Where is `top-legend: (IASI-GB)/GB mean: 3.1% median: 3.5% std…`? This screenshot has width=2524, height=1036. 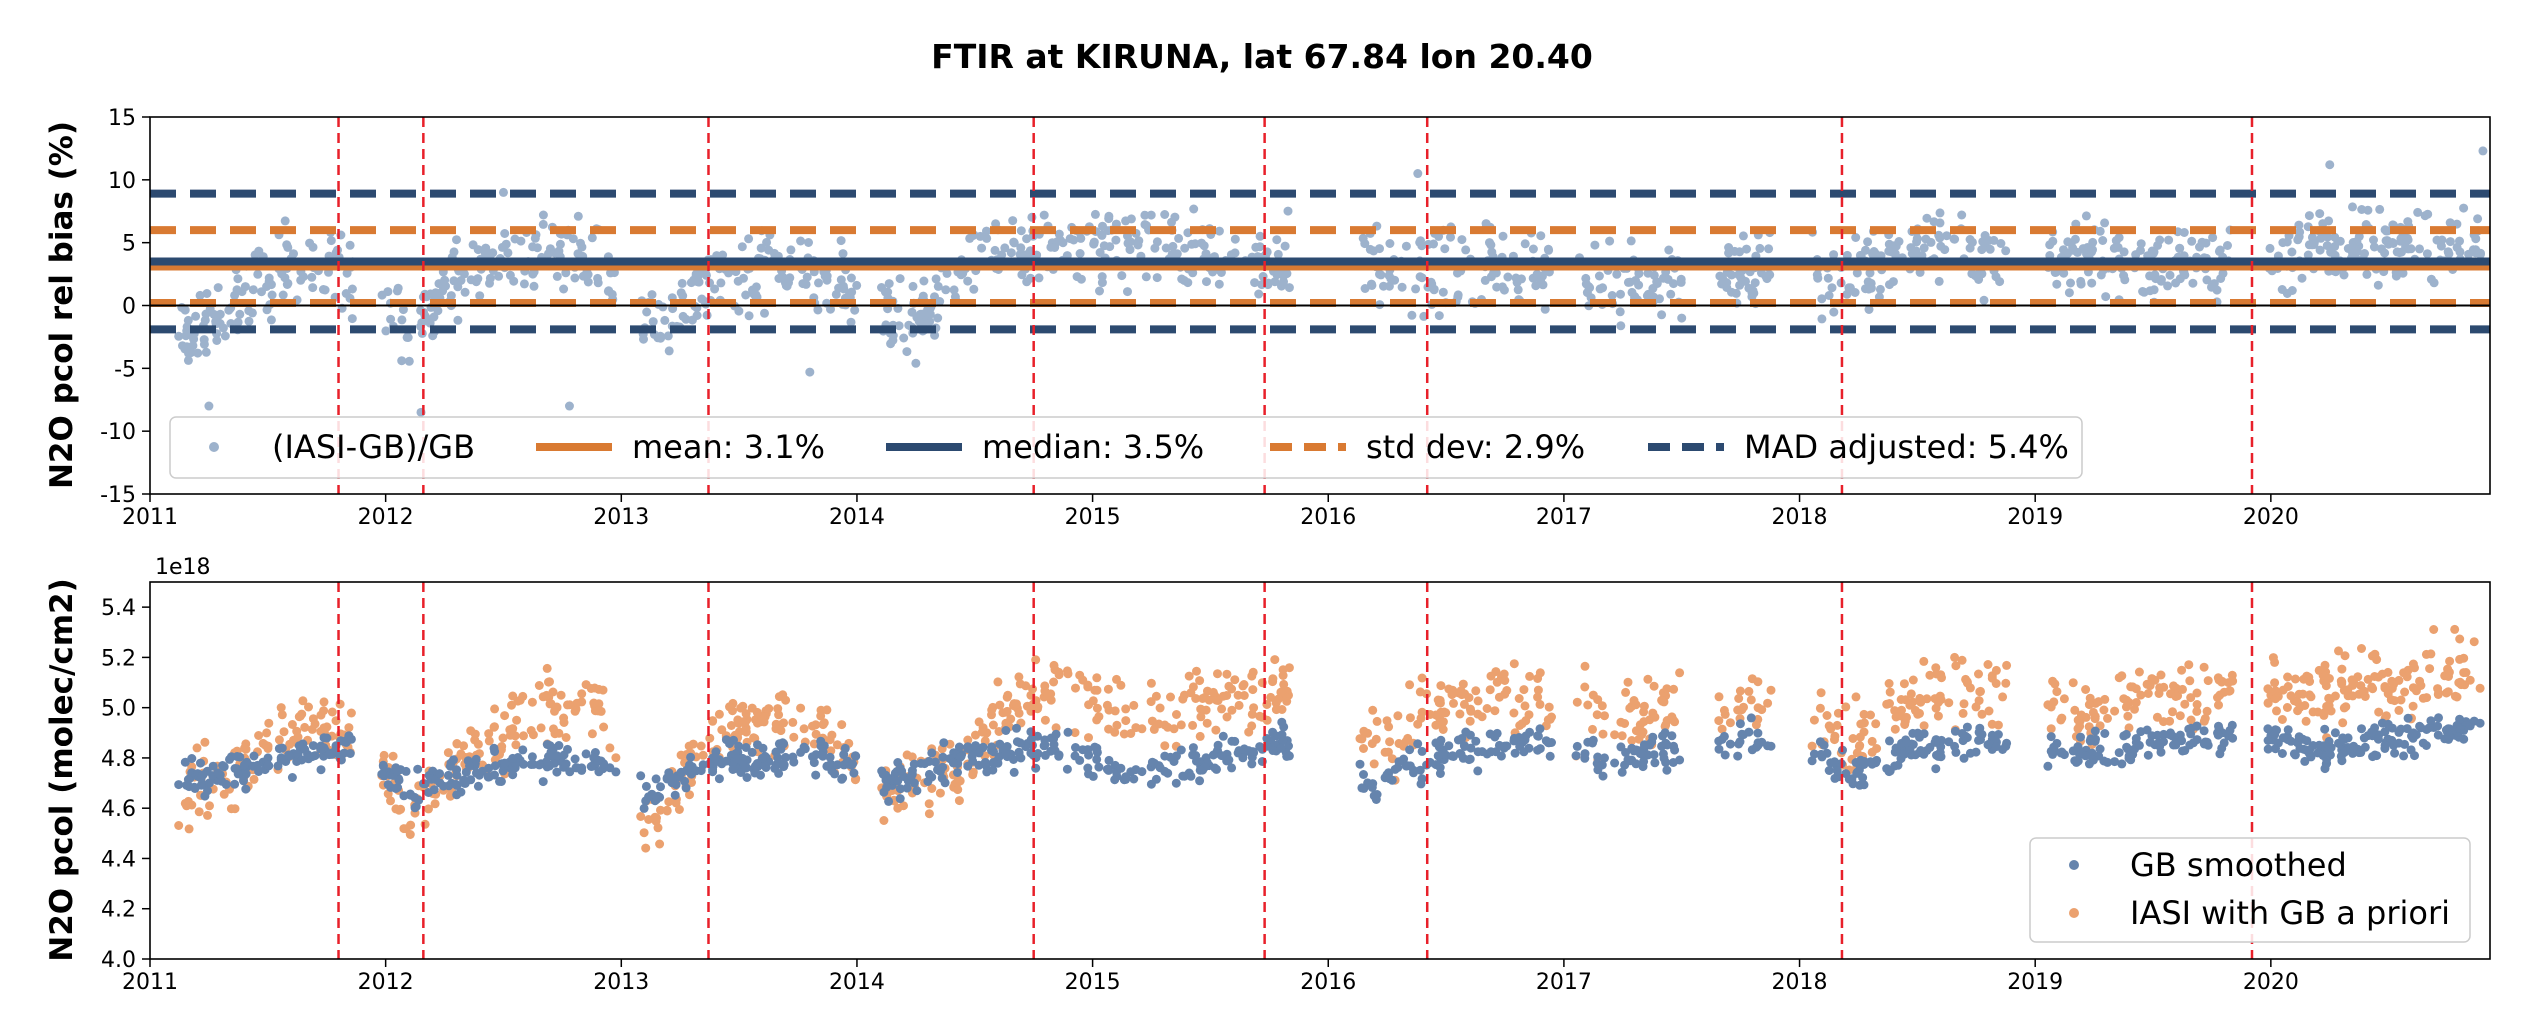 top-legend: (IASI-GB)/GB mean: 3.1% median: 3.5% std… is located at coordinates (1126, 447).